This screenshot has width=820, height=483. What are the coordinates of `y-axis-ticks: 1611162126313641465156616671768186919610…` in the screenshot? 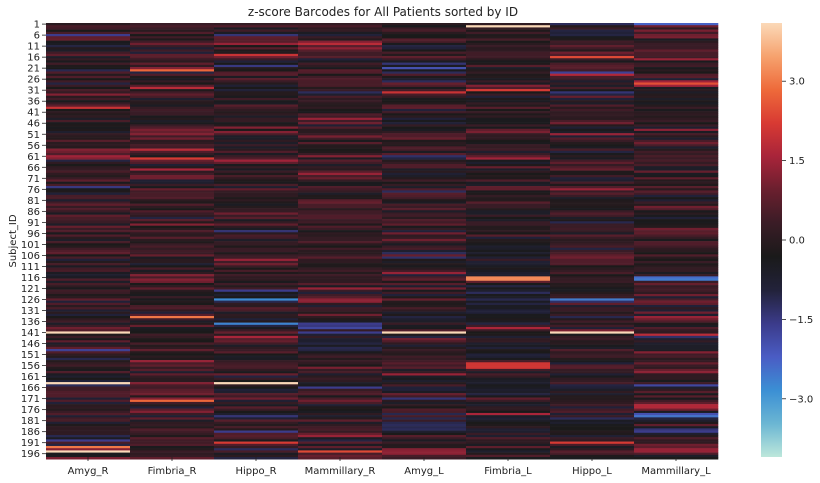 It's located at (33, 240).